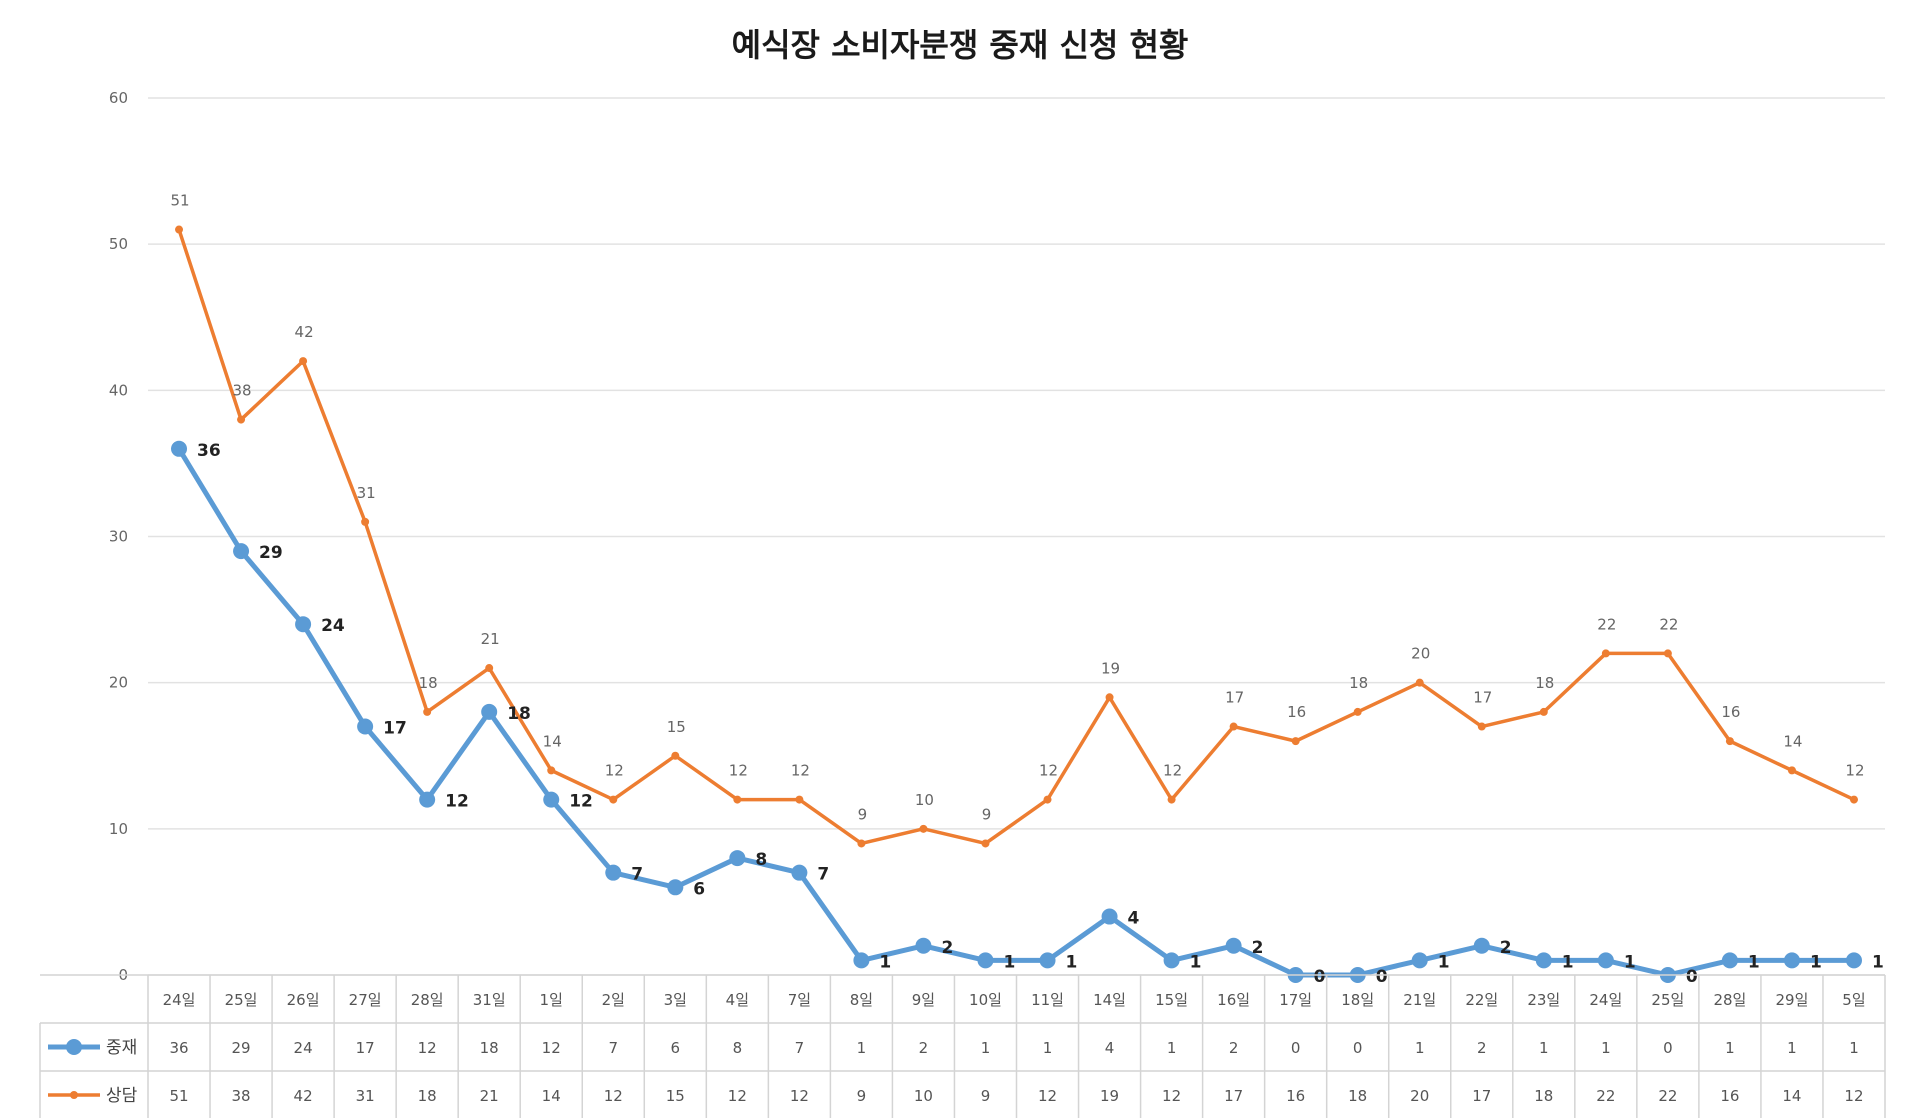 The image size is (1920, 1118). I want to click on x-tick-label: 11일, so click(1047, 1000).